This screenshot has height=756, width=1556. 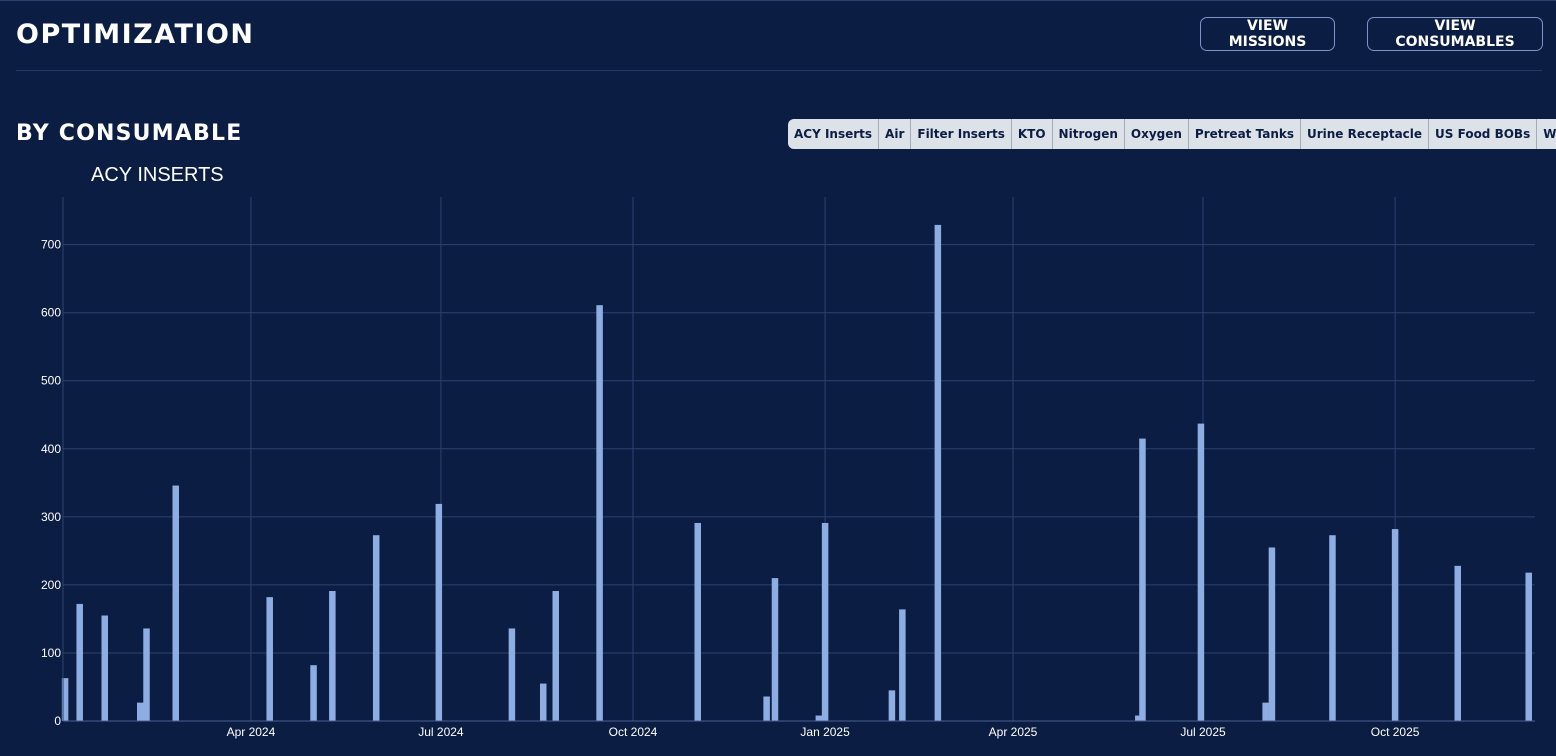 What do you see at coordinates (1032, 134) in the screenshot?
I see `tab-kto: KTO` at bounding box center [1032, 134].